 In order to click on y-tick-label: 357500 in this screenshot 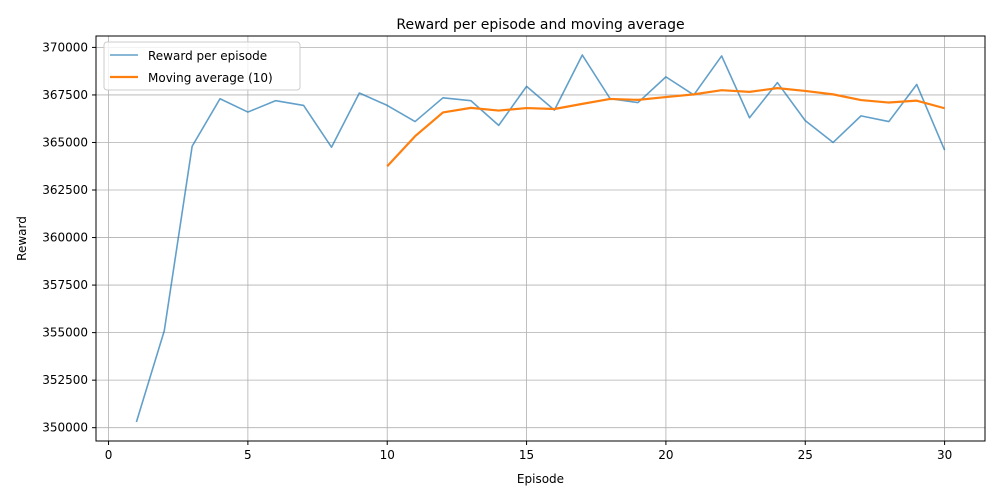, I will do `click(65, 285)`.